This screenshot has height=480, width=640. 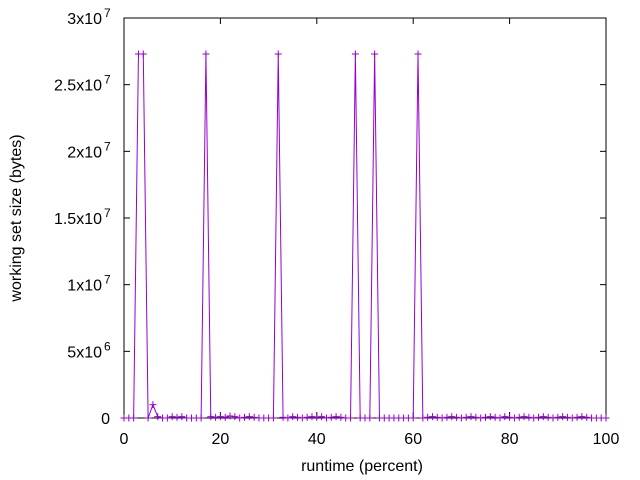 I want to click on y-tick-label: 5x10, so click(x=84, y=352).